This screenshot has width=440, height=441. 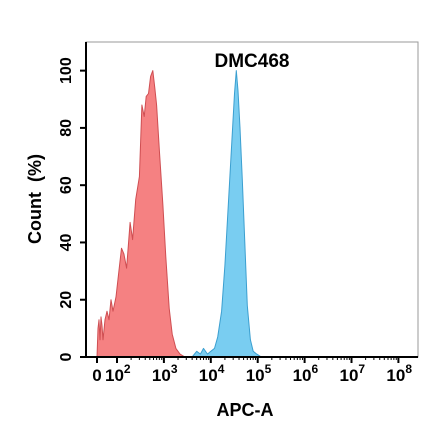 What do you see at coordinates (306, 373) in the screenshot?
I see `x-tick-label: 10⁶` at bounding box center [306, 373].